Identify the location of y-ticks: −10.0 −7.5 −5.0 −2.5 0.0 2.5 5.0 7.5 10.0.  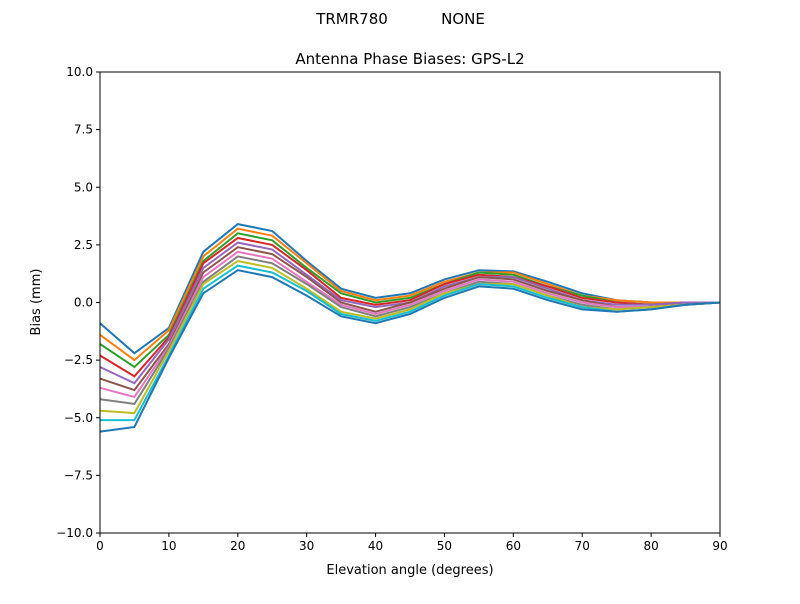
(78, 302).